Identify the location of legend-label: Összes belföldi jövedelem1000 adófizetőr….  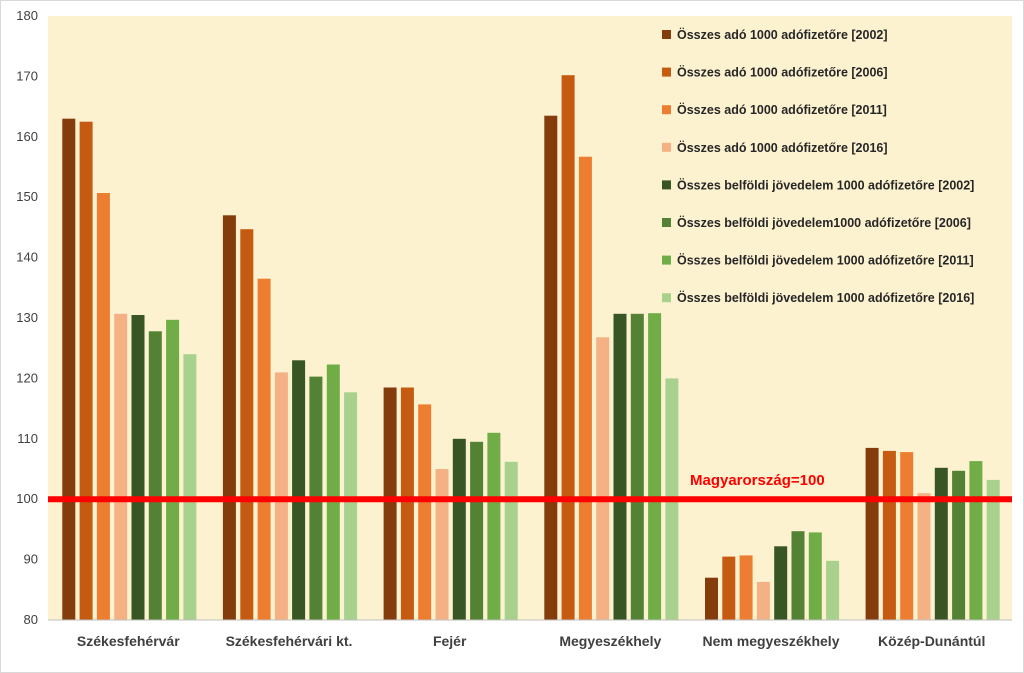
(824, 222).